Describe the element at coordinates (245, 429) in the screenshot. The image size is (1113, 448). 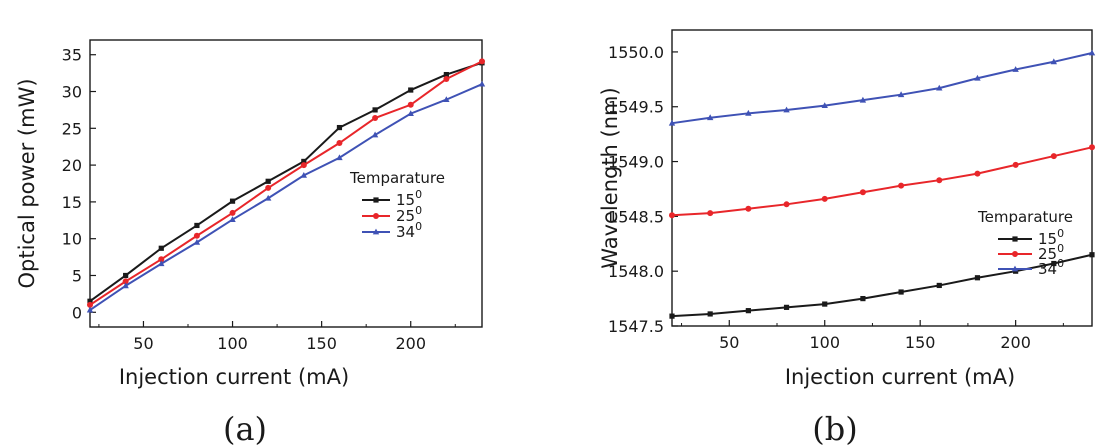
I see `panel-label: (a)` at that location.